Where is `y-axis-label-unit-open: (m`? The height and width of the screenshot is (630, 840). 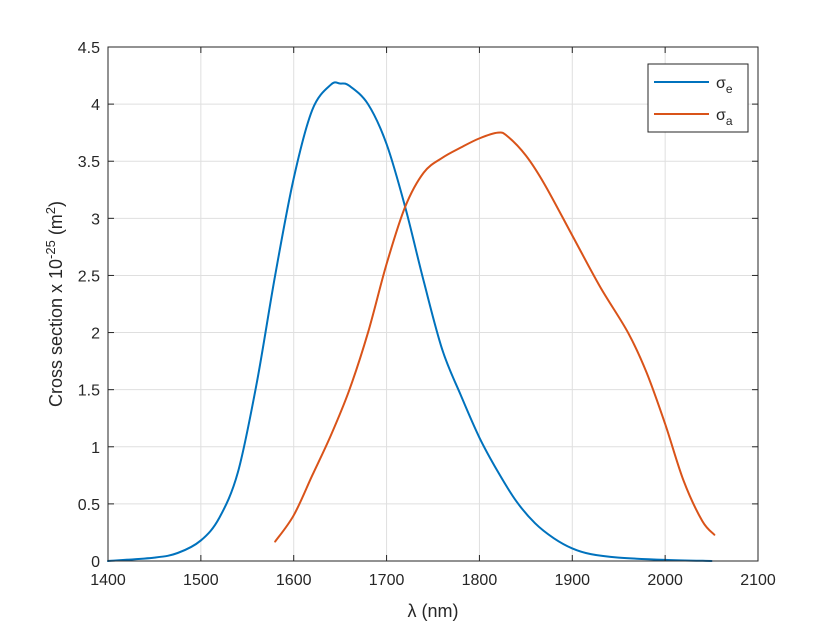
y-axis-label-unit-open: (m is located at coordinates (56, 227).